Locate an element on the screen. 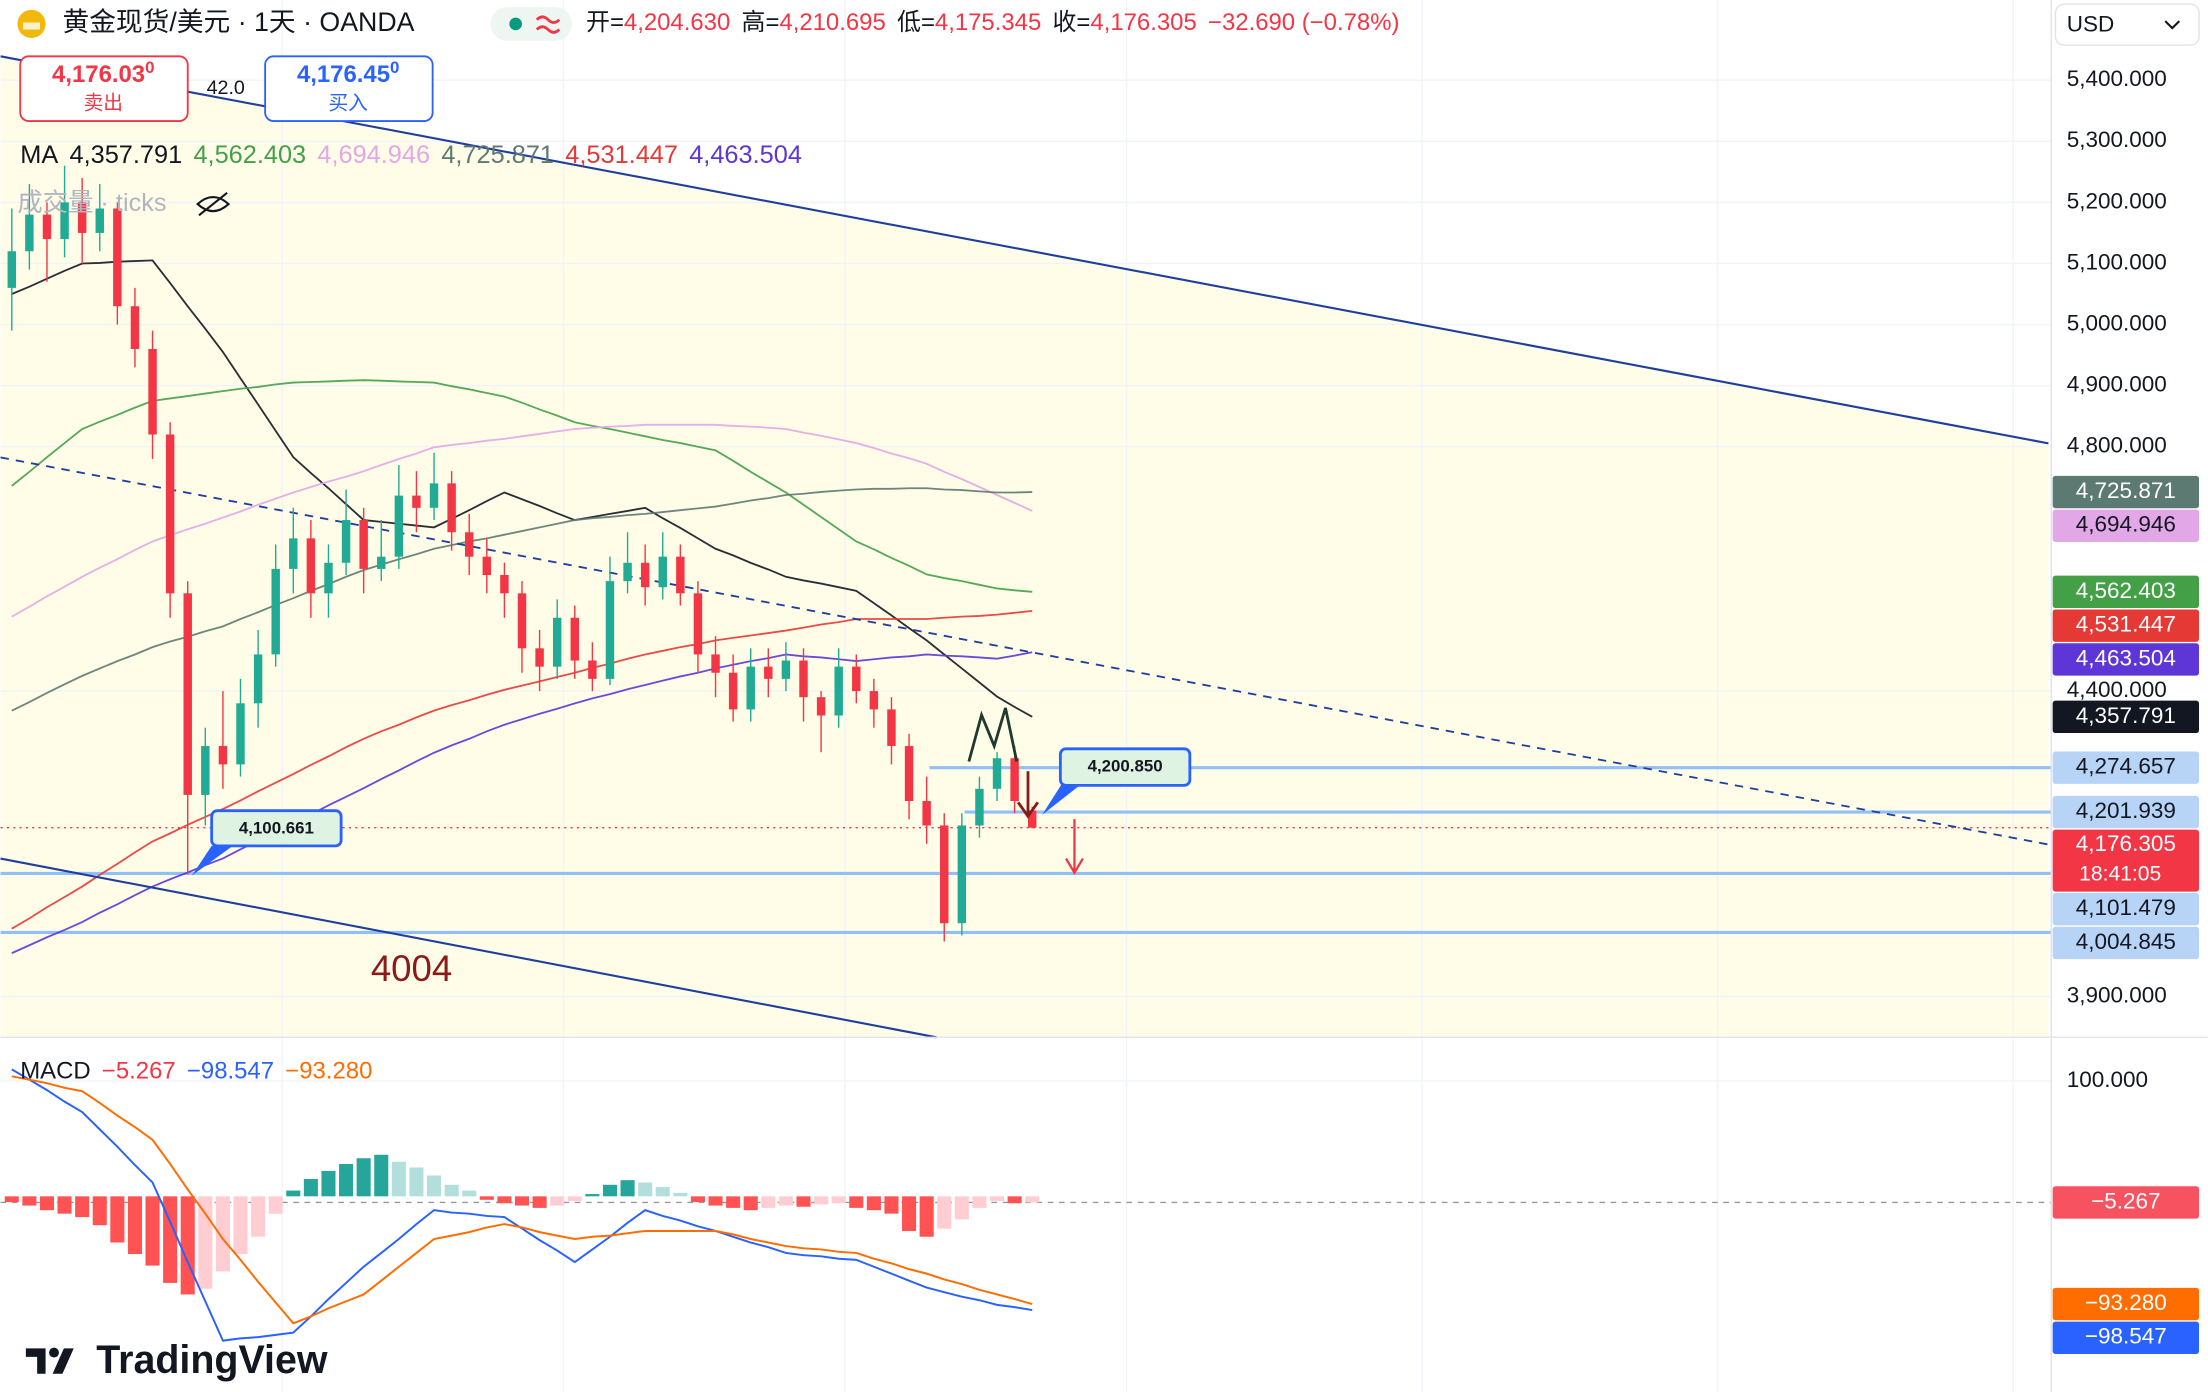 This screenshot has width=2208, height=1392. y-tick-label: 5,000.000 is located at coordinates (2117, 323).